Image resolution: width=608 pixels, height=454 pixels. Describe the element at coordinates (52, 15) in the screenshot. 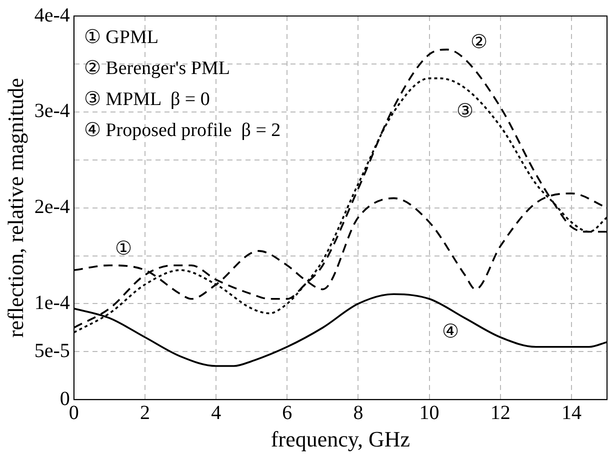

I see `y-tick-label: 4e-4` at that location.